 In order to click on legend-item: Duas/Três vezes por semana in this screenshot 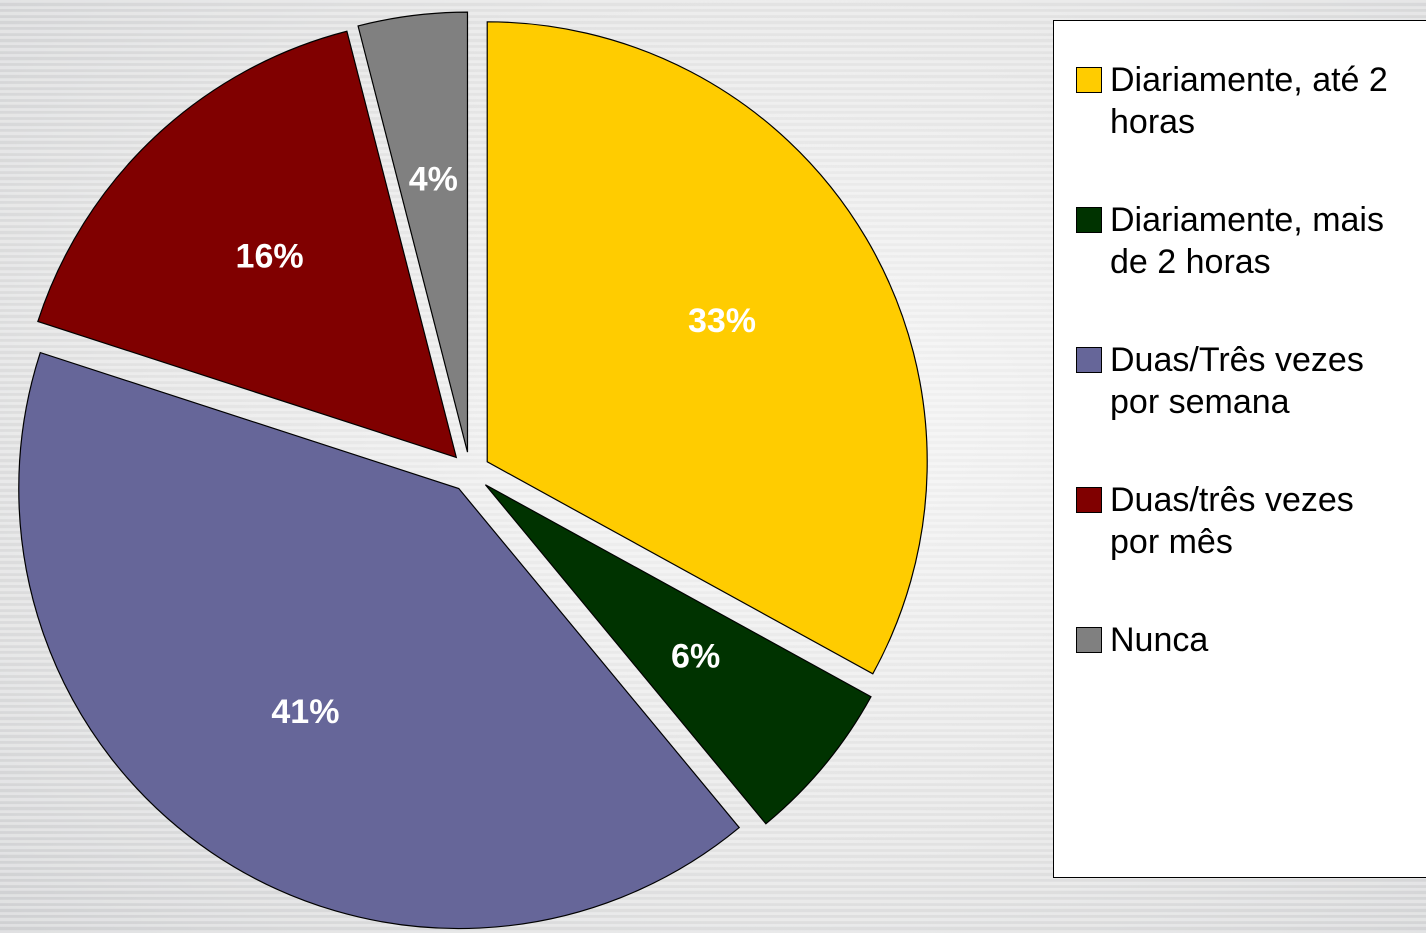, I will do `click(1251, 381)`.